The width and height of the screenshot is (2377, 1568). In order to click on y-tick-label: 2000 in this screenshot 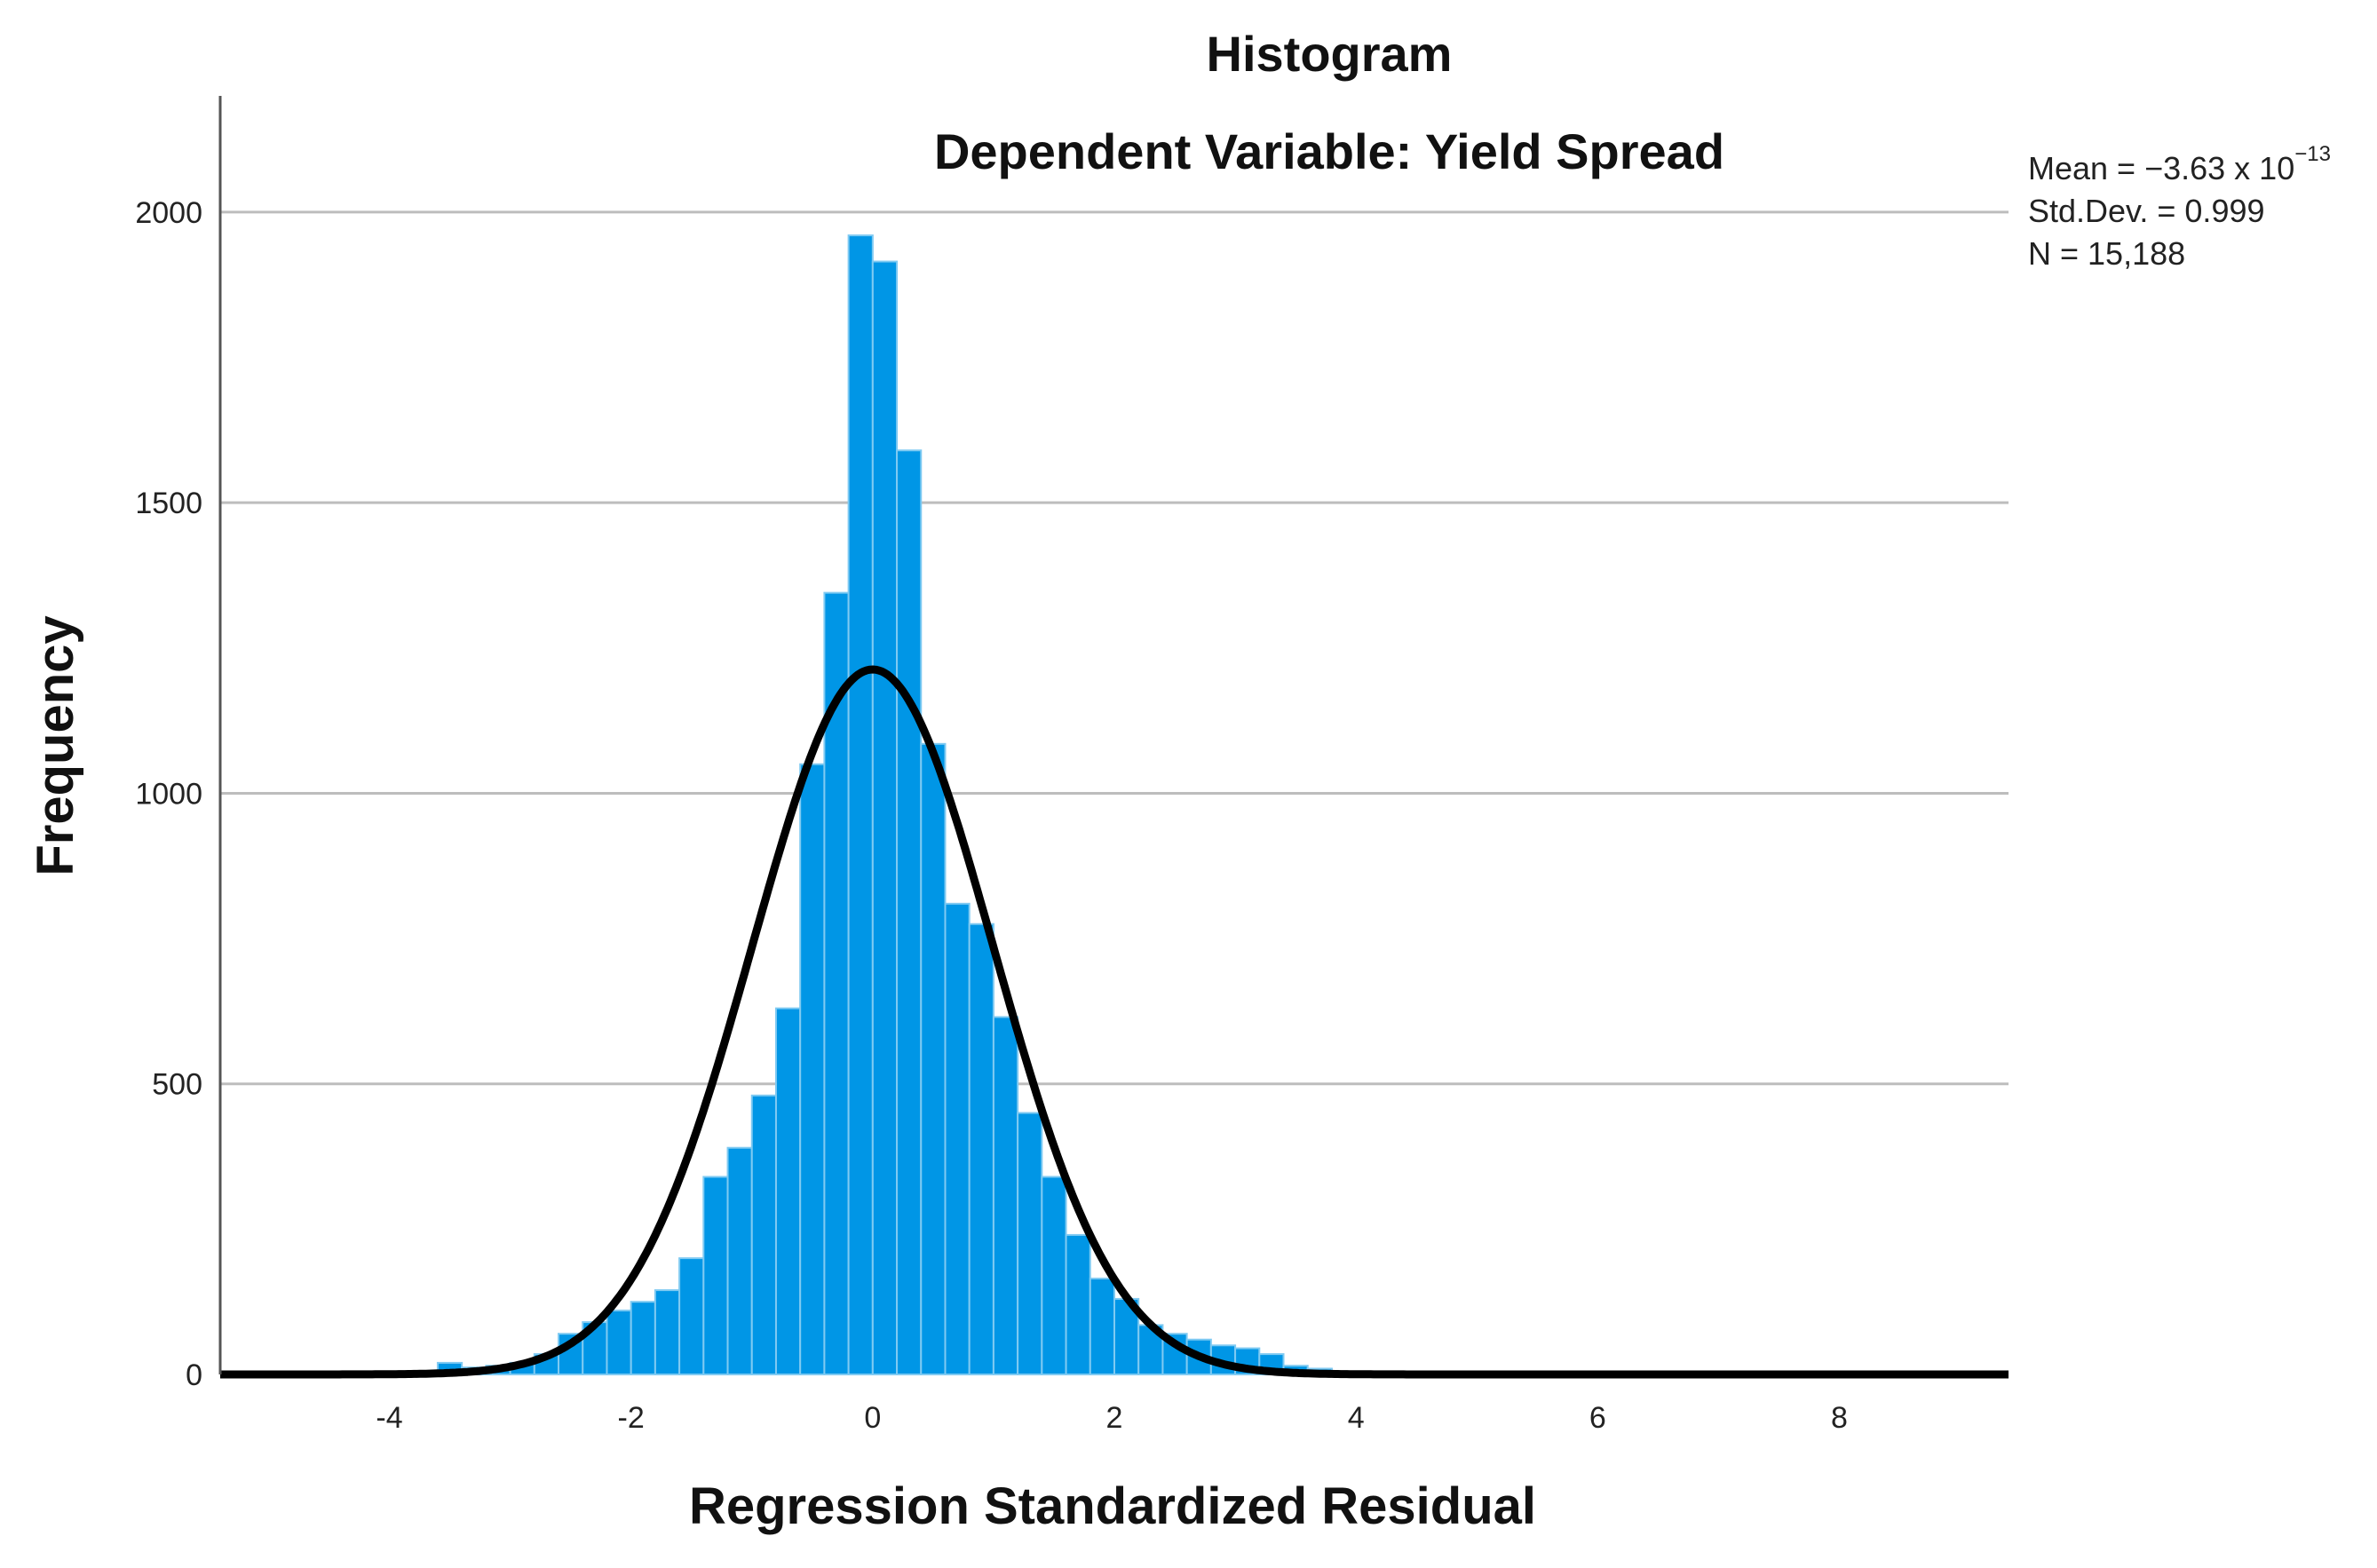, I will do `click(169, 213)`.